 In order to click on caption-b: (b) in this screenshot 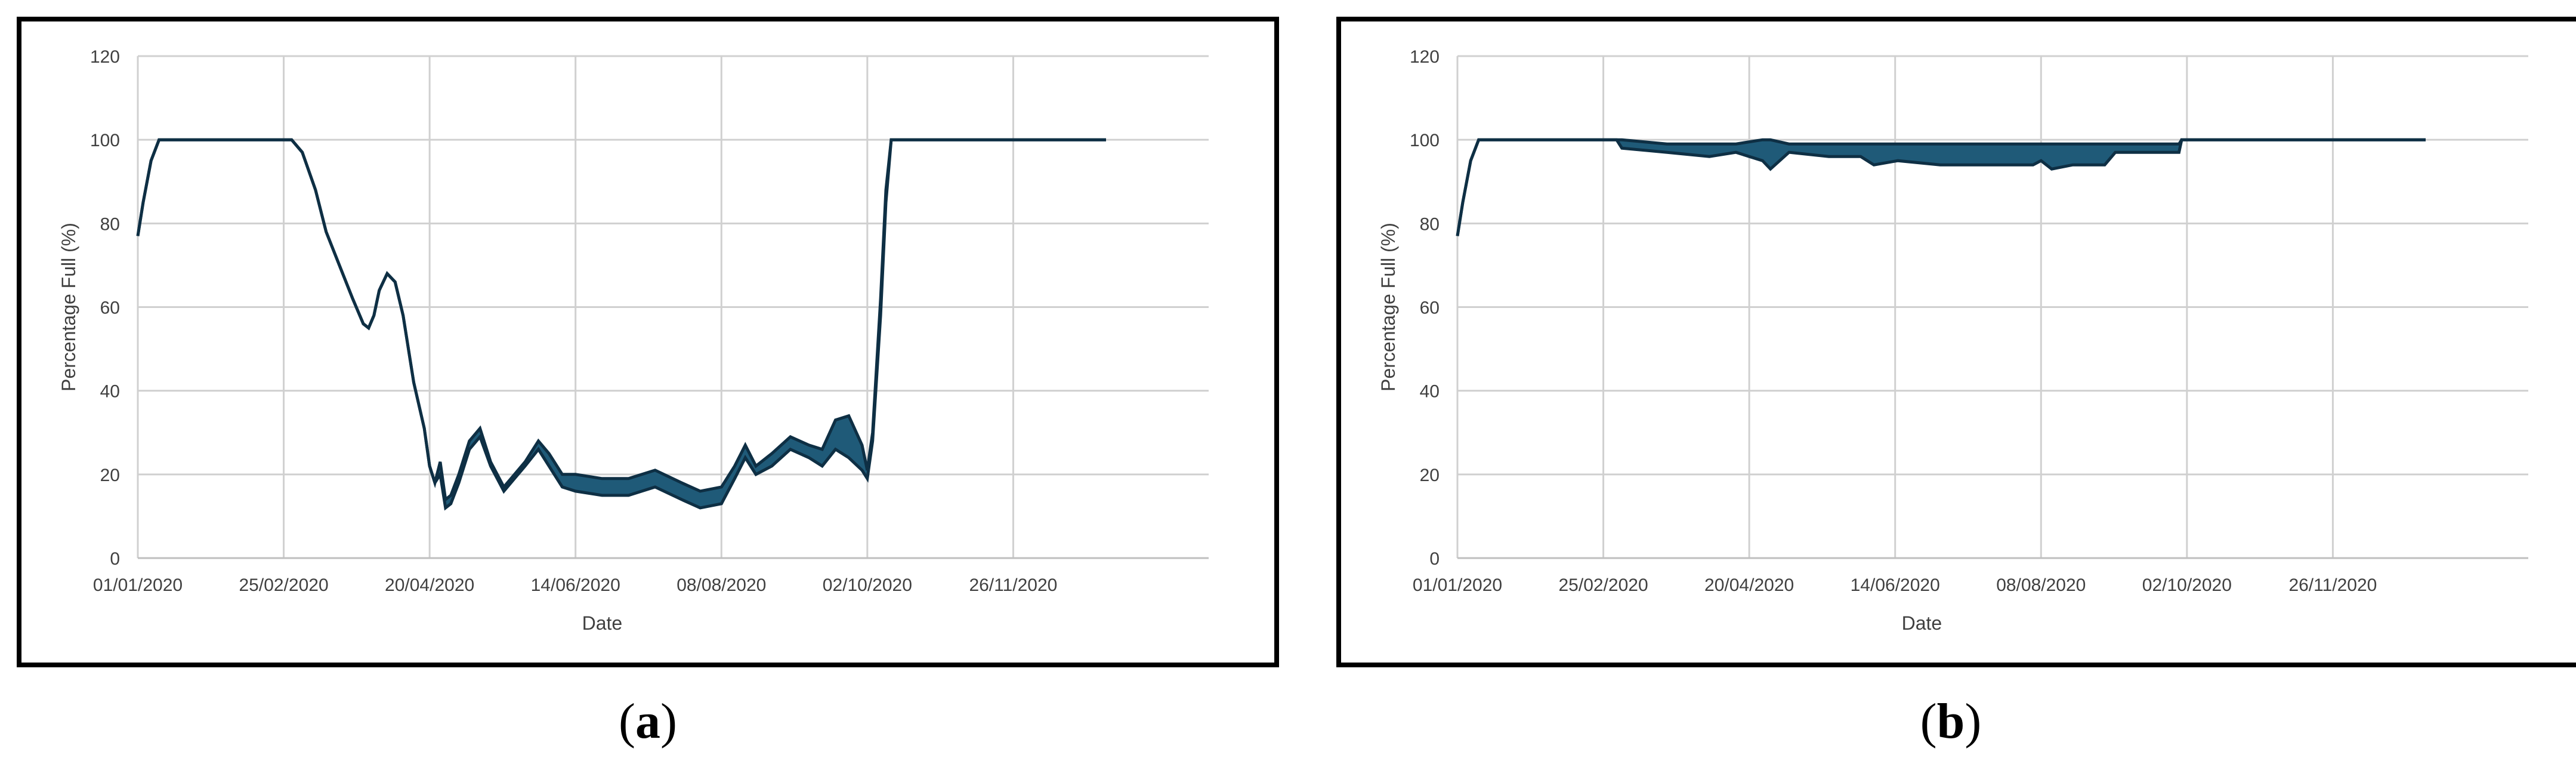, I will do `click(1951, 722)`.